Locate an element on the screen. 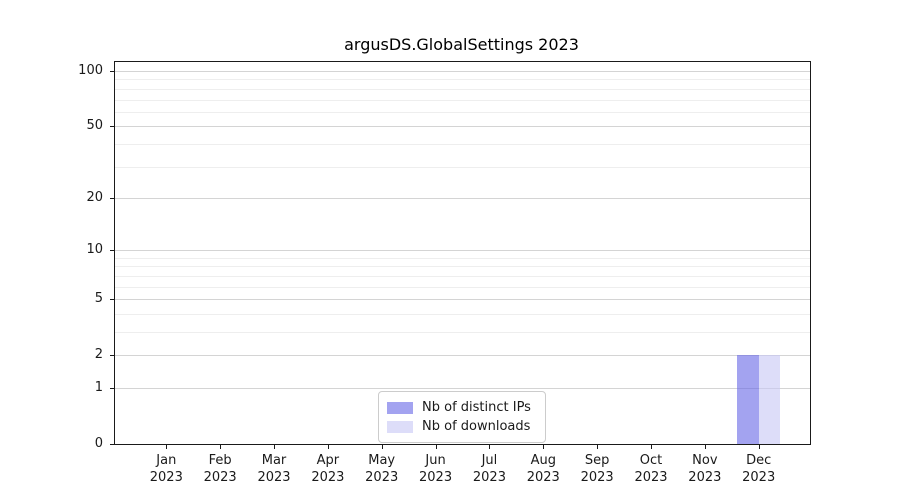 This screenshot has height=500, width=900. legend-item-distinct-ips: Nb of distinct IPs is located at coordinates (462, 407).